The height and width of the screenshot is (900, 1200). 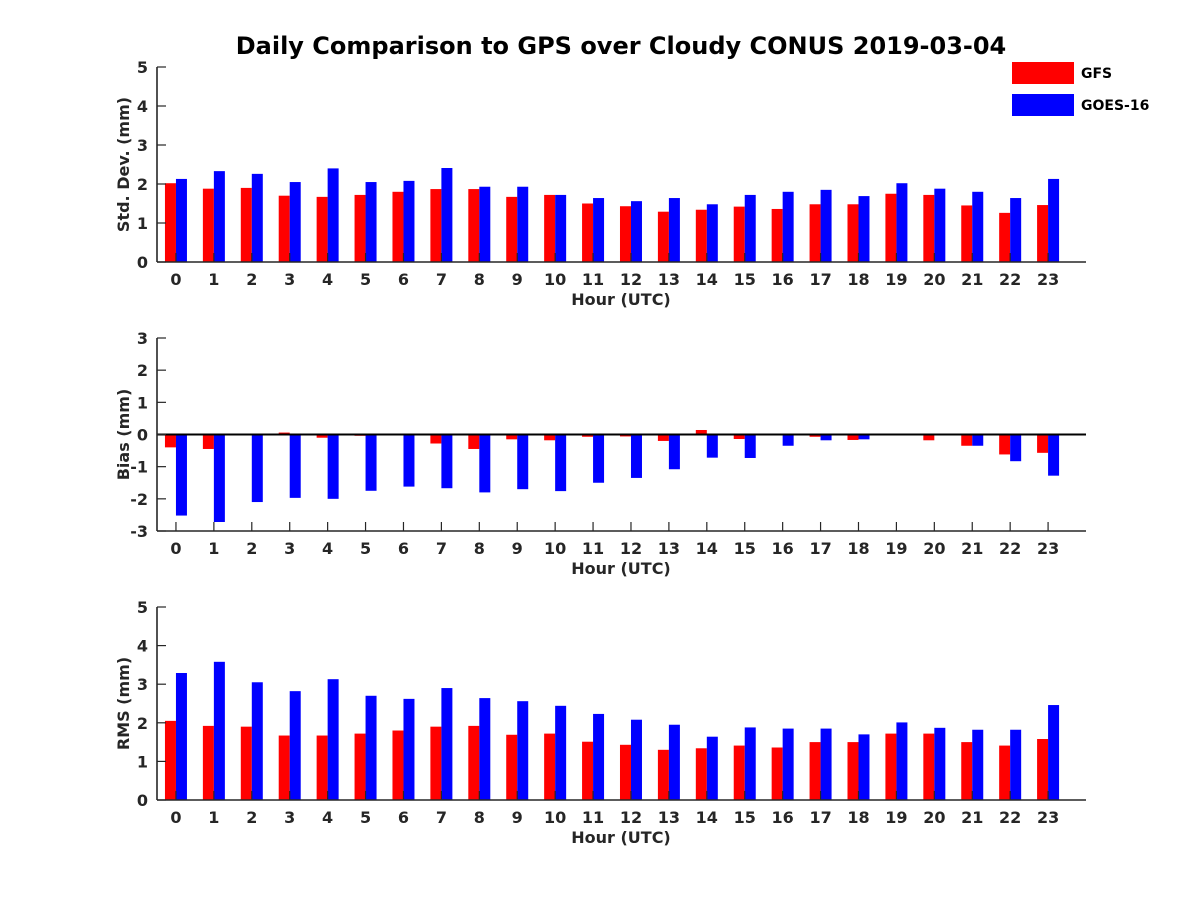 What do you see at coordinates (327, 279) in the screenshot?
I see `x-tick-label: 4` at bounding box center [327, 279].